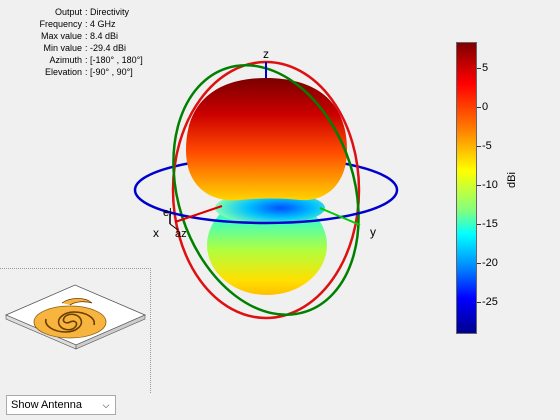  I want to click on info-key: Output, so click(68, 12).